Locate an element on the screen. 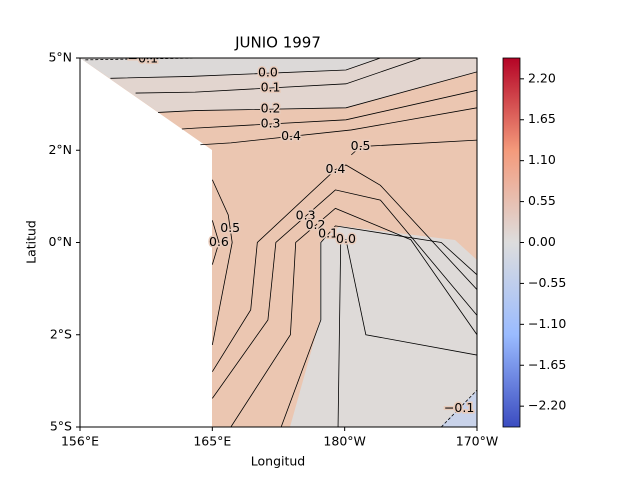 The height and width of the screenshot is (480, 640). colorbar-tick-label: −0.55 is located at coordinates (547, 282).